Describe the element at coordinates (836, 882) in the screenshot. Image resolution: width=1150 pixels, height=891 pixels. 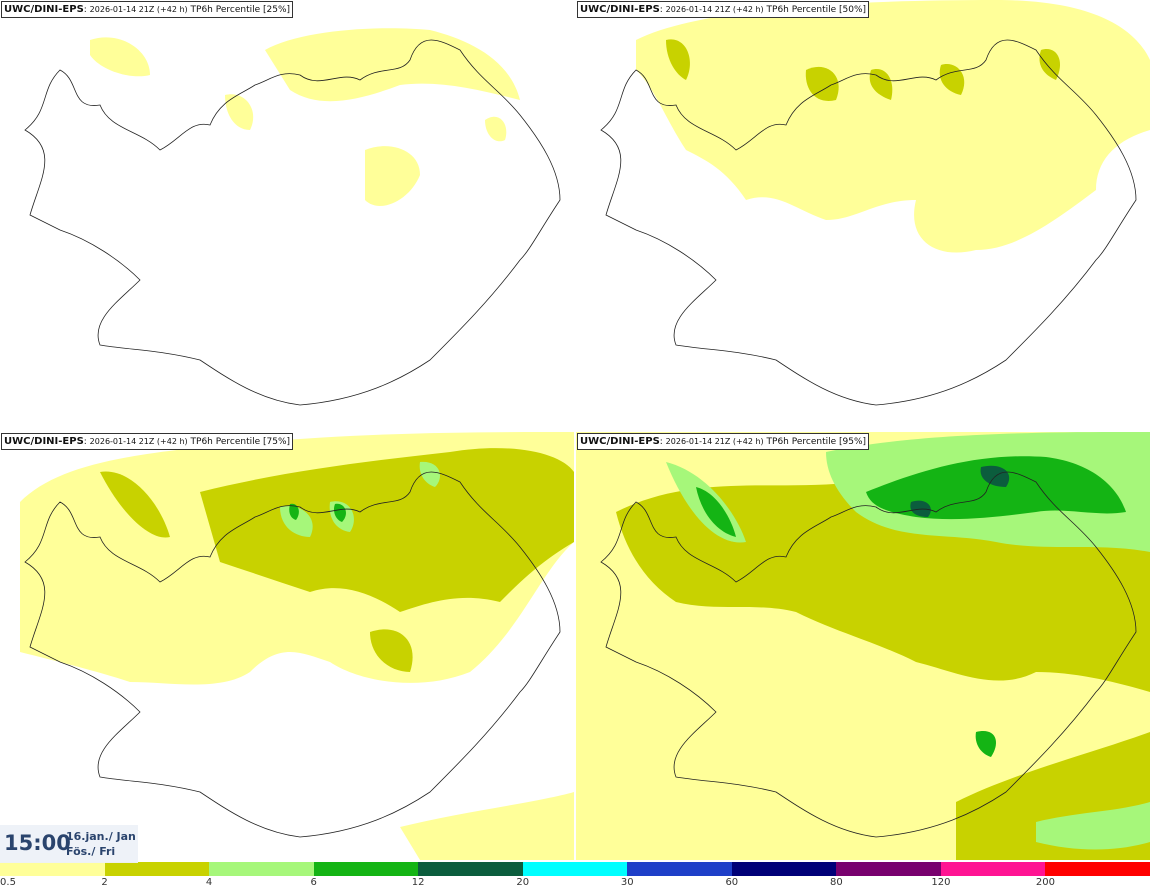
I see `legend-tick-label: 80` at that location.